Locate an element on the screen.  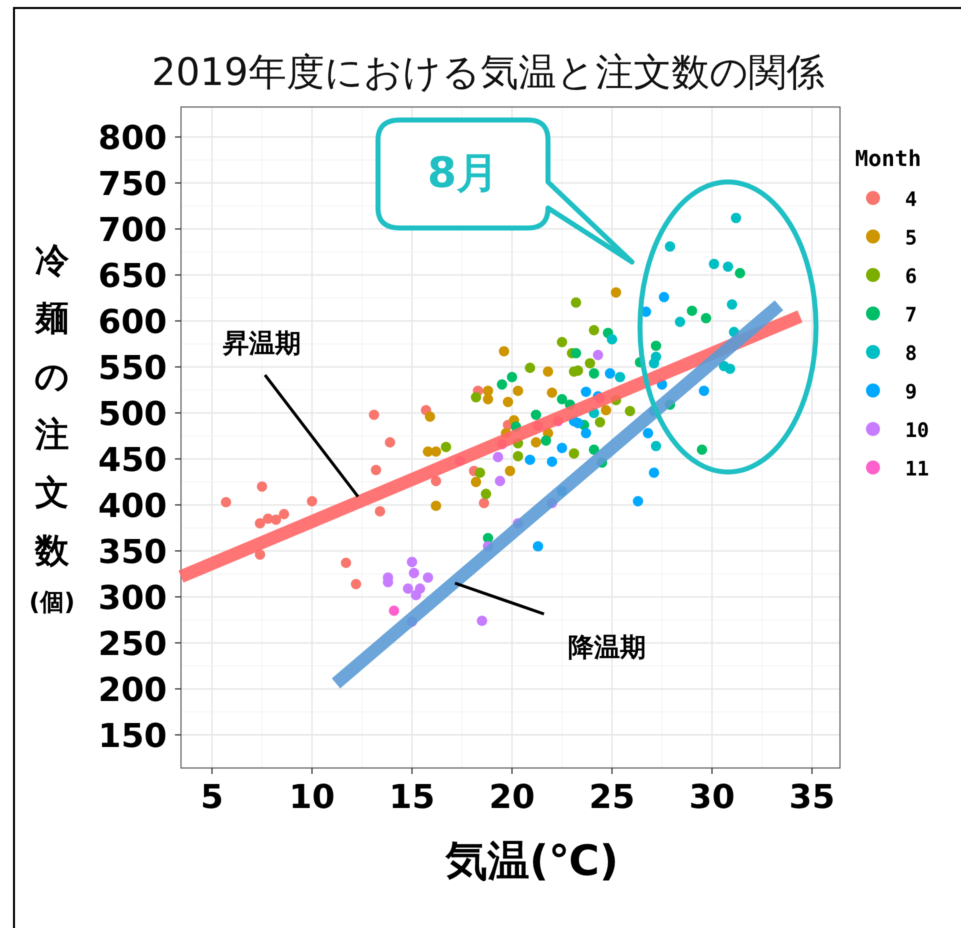
legend-label: 10 is located at coordinates (917, 430).